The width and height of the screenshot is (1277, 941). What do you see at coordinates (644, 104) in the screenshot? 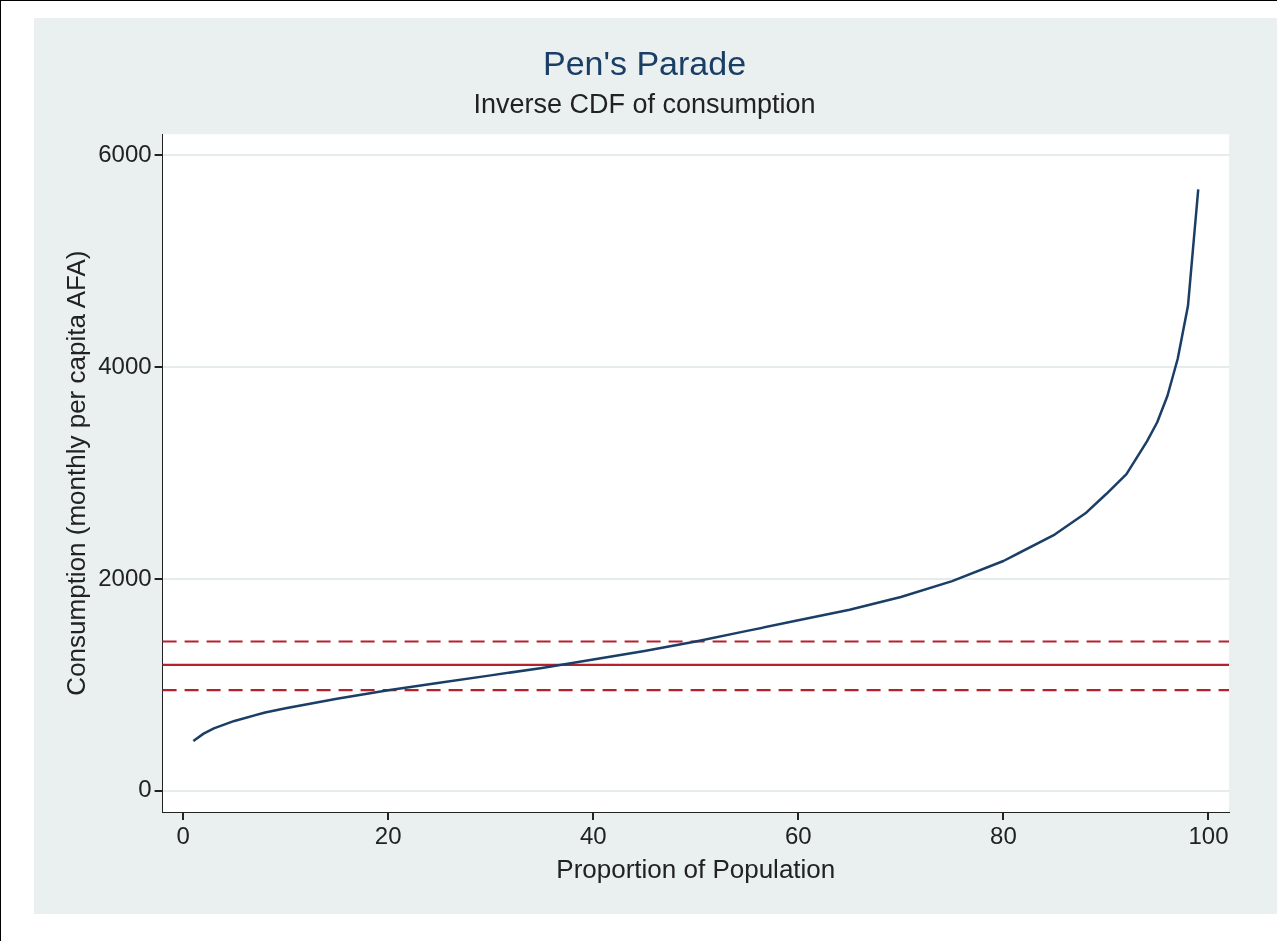
I see `chart-subtitle: Inverse CDF of consumption` at bounding box center [644, 104].